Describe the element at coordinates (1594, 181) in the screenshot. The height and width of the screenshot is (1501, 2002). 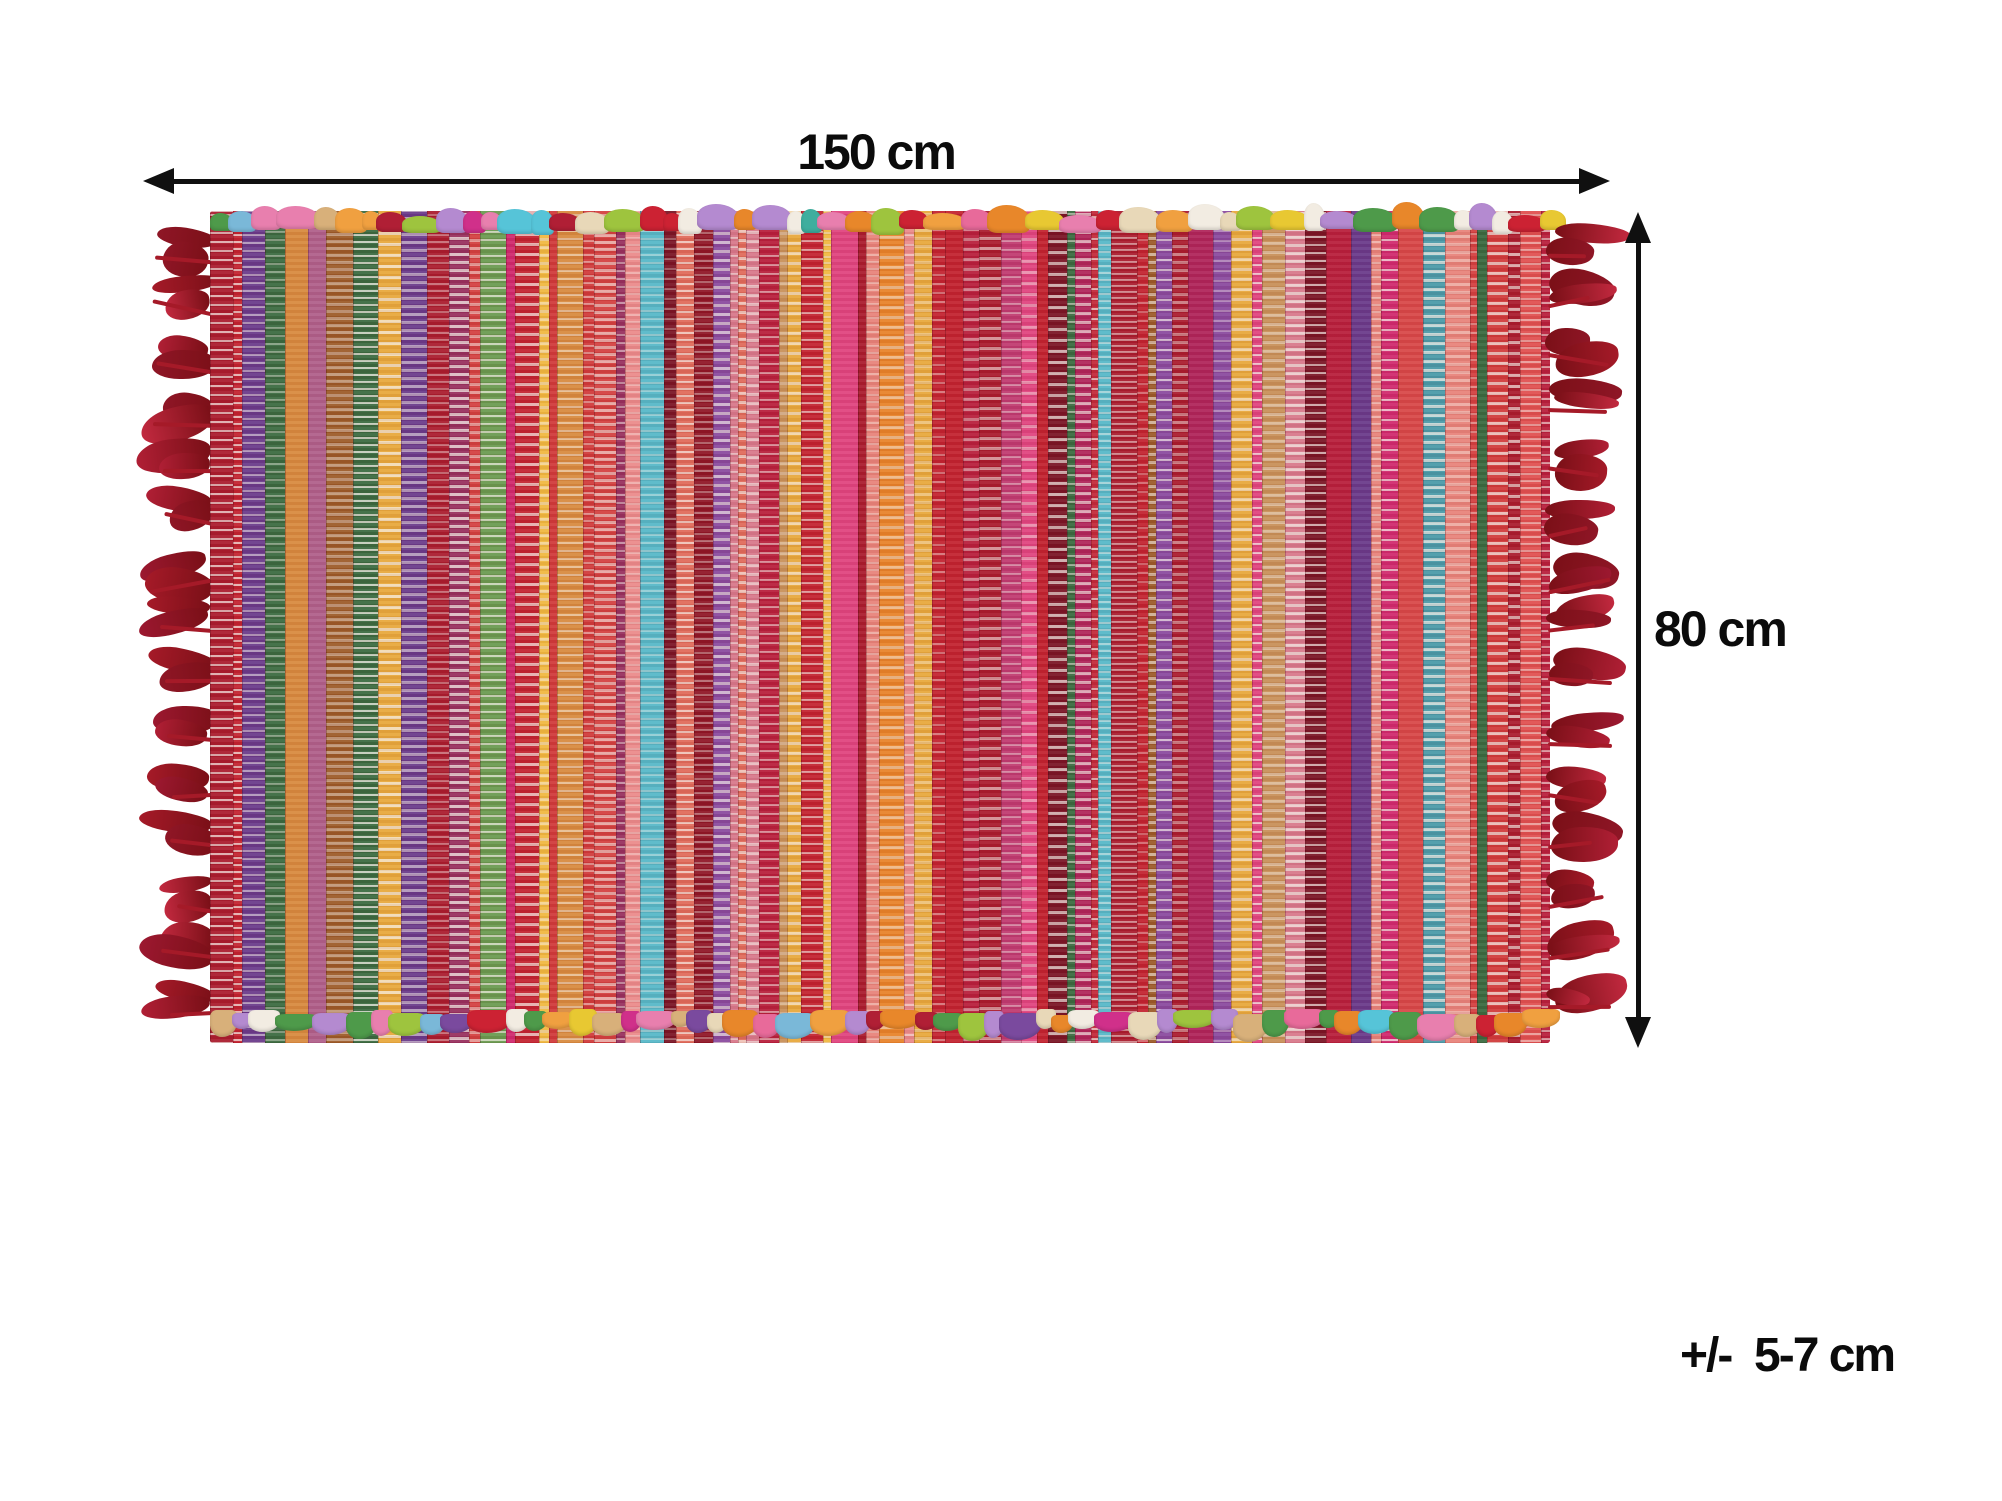
I see `arrowhead-right-icon` at that location.